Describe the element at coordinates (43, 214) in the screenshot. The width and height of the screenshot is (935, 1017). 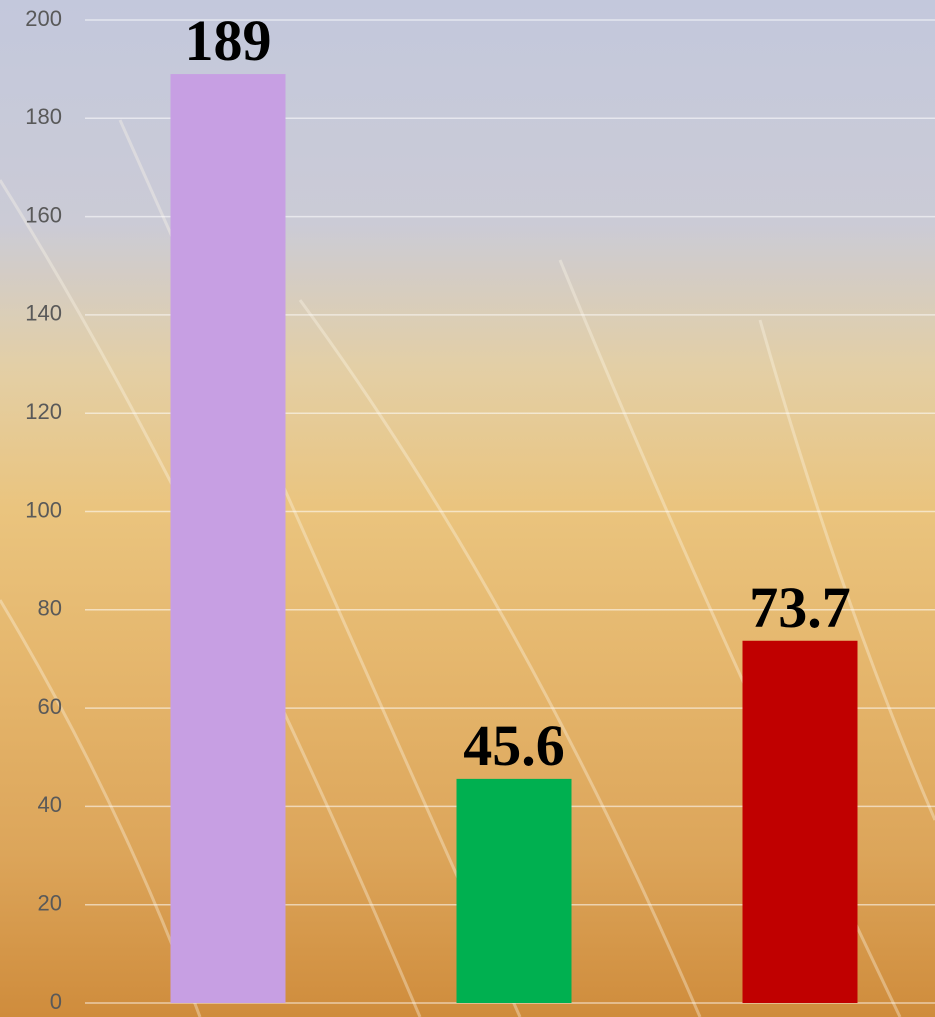
I see `y-tick-label: 160` at that location.